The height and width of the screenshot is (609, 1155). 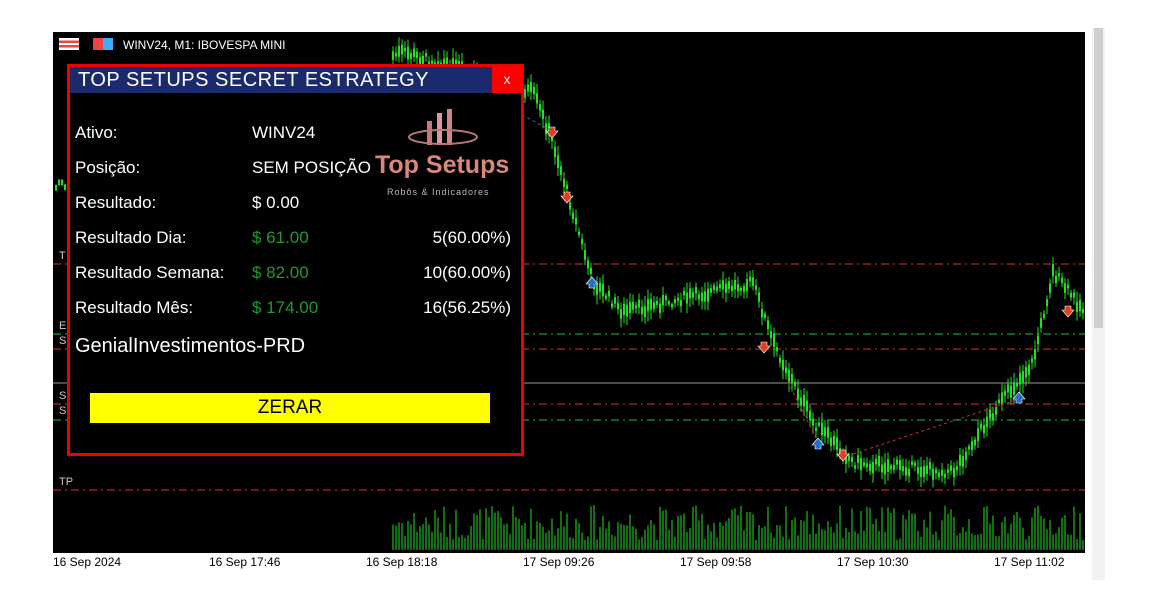 What do you see at coordinates (285, 307) in the screenshot?
I see `row-value: $ 174.00` at bounding box center [285, 307].